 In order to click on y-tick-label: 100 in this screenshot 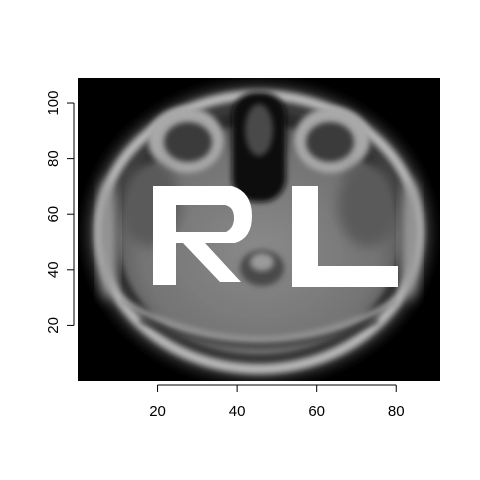, I will do `click(53, 103)`.